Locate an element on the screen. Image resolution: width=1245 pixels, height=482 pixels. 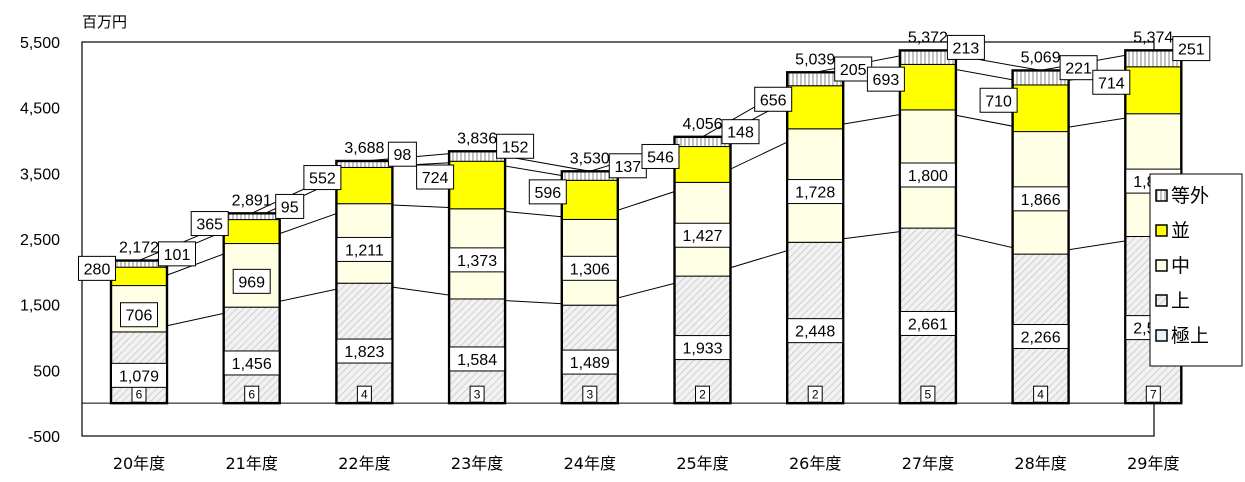
label-jo: 1,933 is located at coordinates (702, 349).